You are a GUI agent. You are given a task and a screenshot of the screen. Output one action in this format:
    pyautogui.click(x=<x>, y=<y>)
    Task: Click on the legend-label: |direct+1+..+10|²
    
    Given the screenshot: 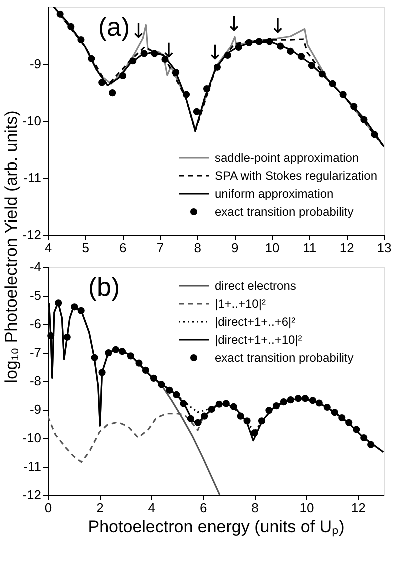 What is the action you would take?
    pyautogui.click(x=258, y=340)
    